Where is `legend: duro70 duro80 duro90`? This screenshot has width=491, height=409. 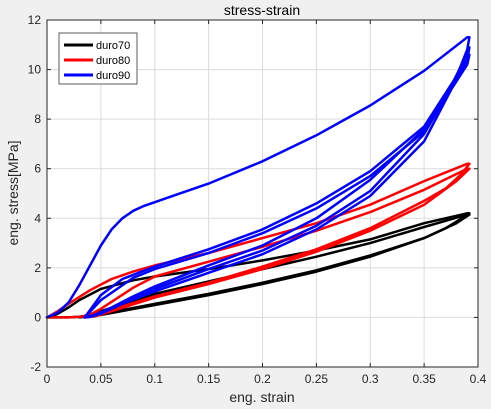
legend: duro70 duro80 duro90 is located at coordinates (98, 58).